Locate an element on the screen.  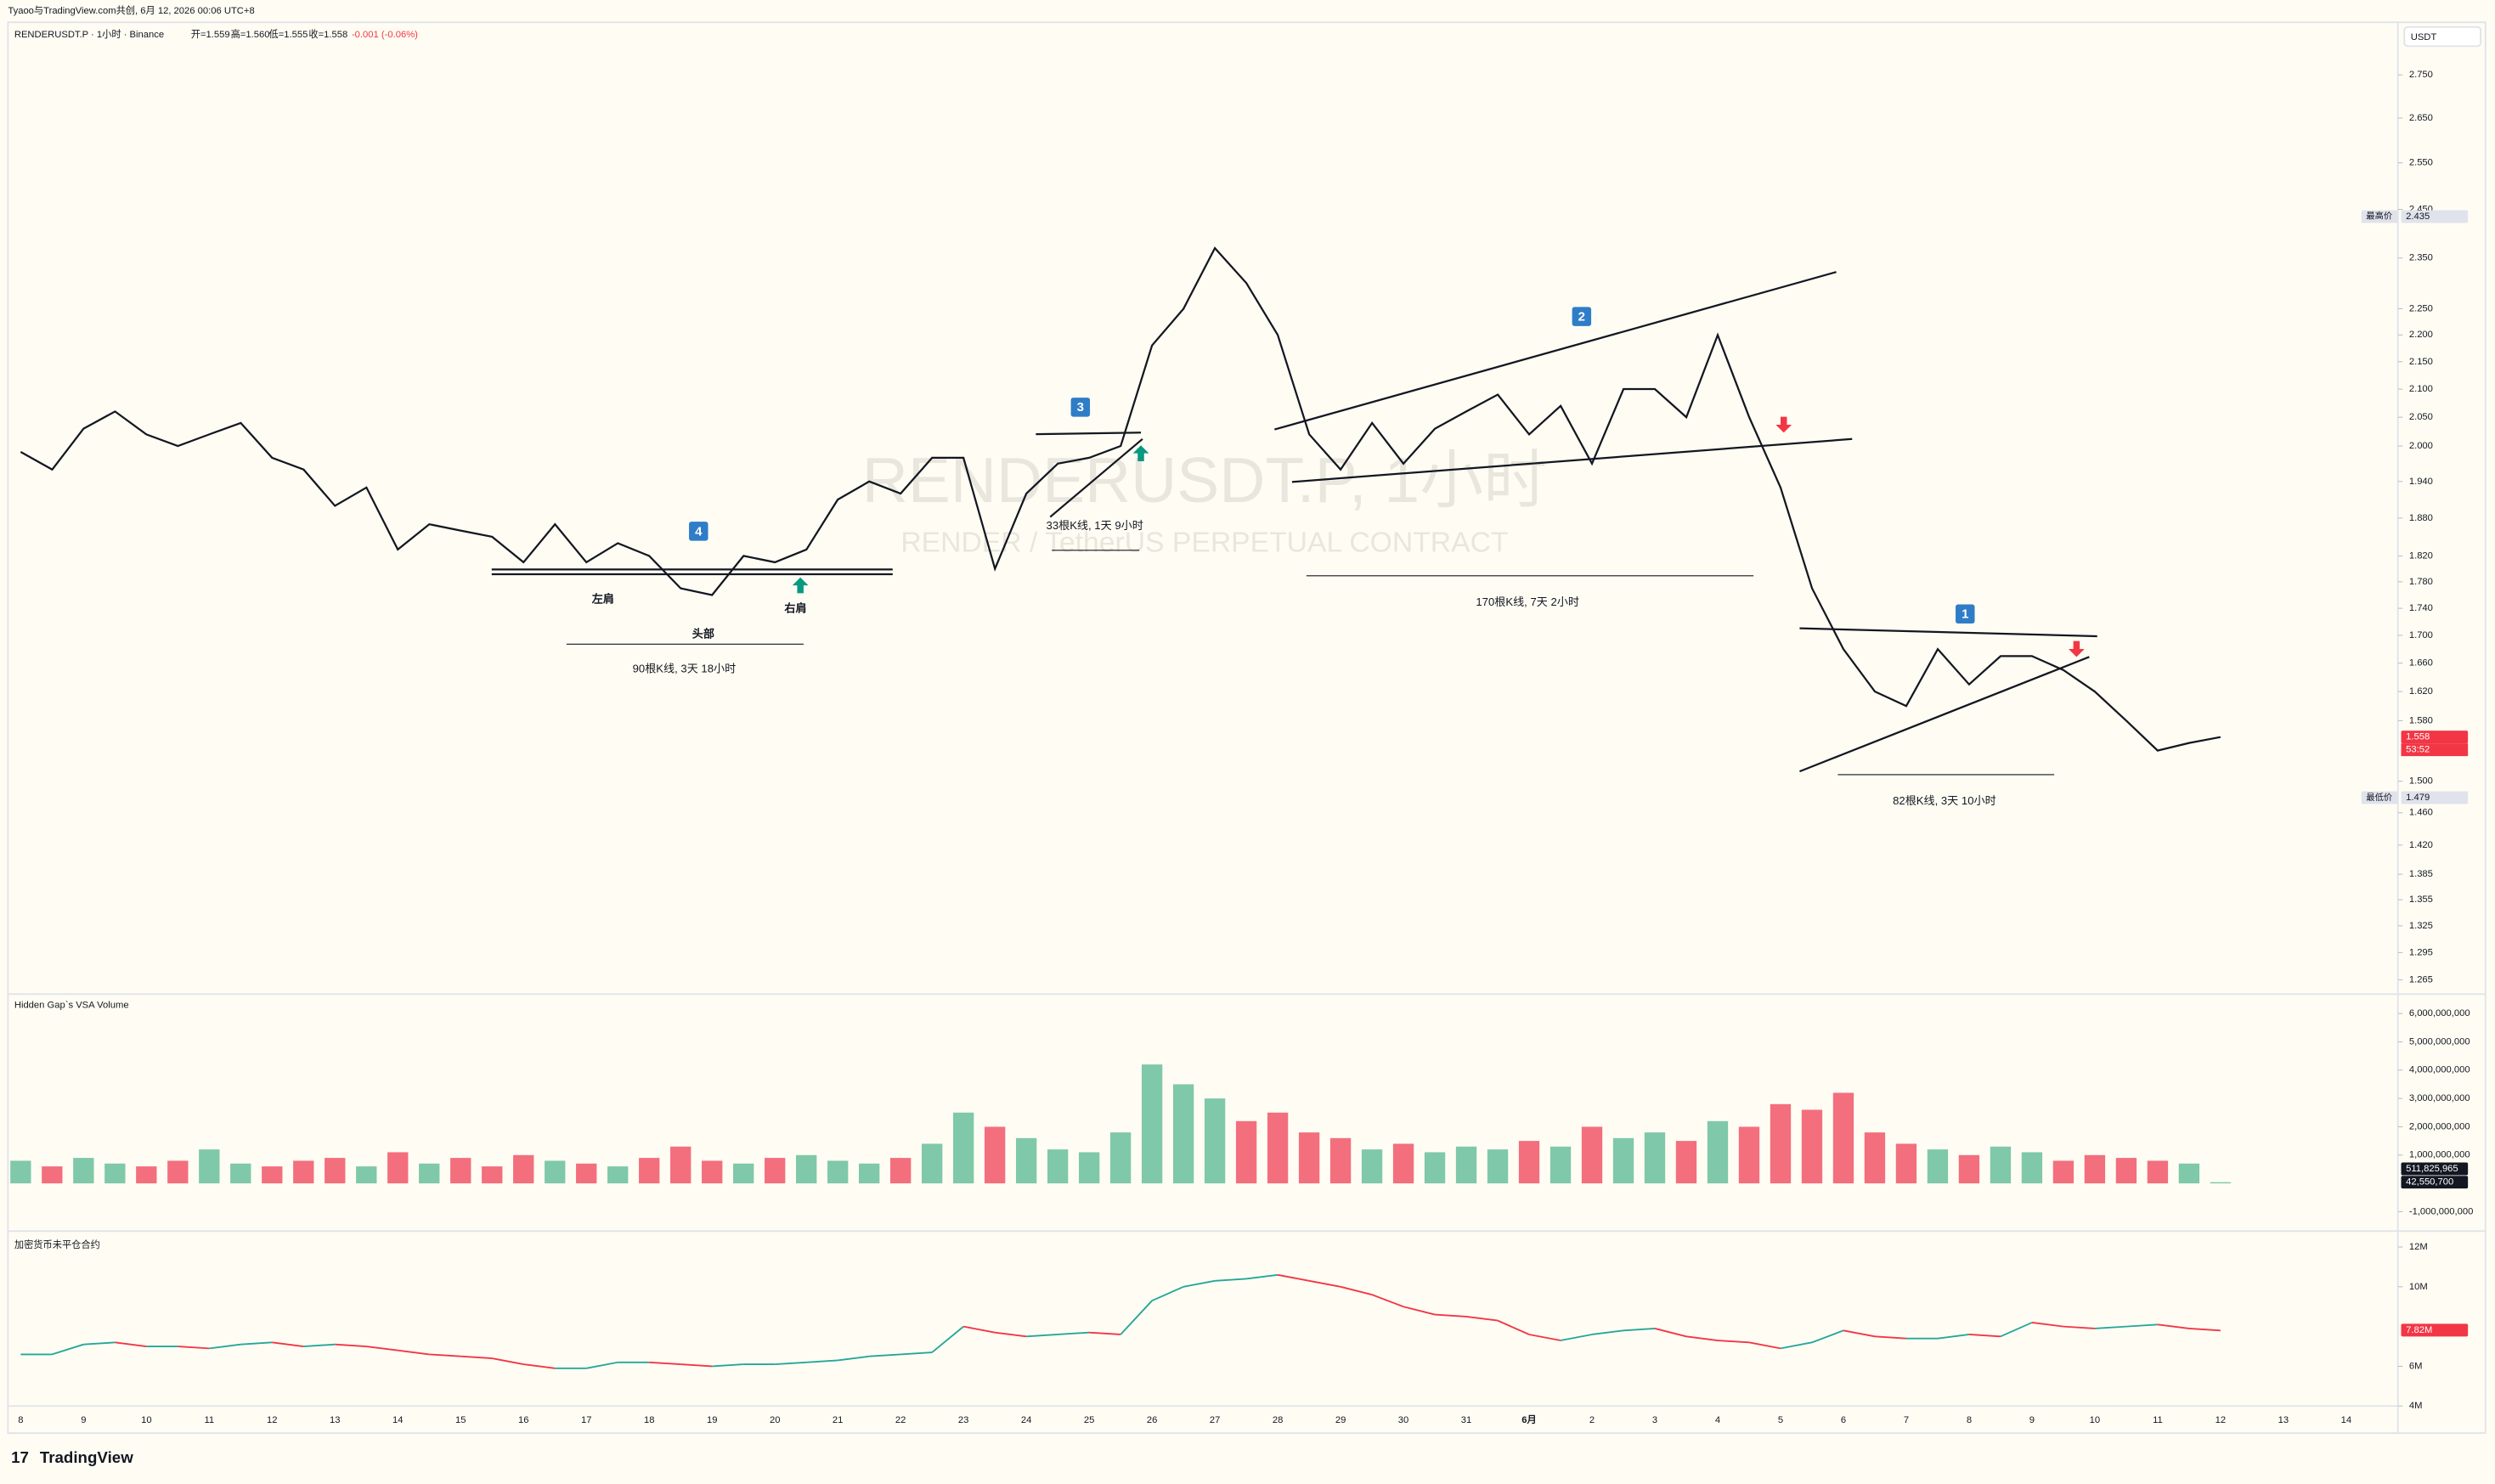
y-tick-label: 2.750 is located at coordinates (2421, 75).